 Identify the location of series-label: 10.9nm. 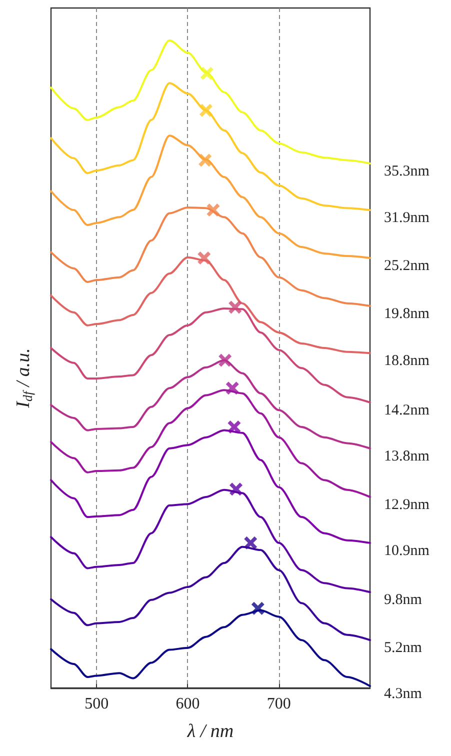
(407, 550).